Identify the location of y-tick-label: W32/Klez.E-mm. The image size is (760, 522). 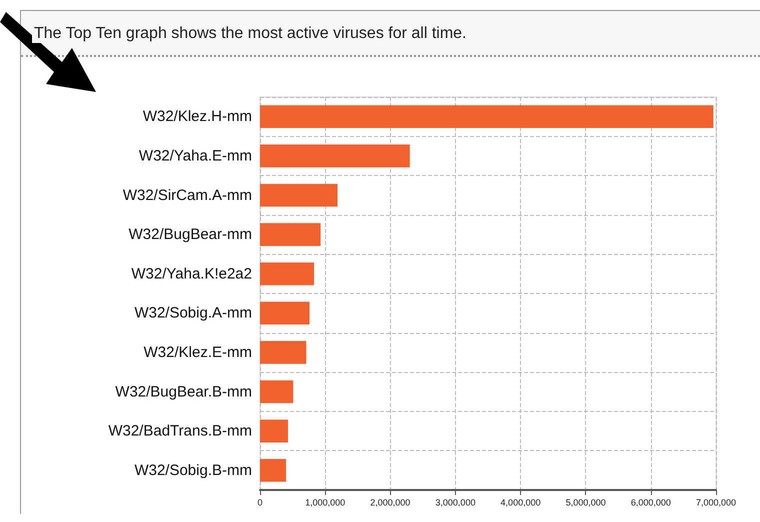
(198, 352).